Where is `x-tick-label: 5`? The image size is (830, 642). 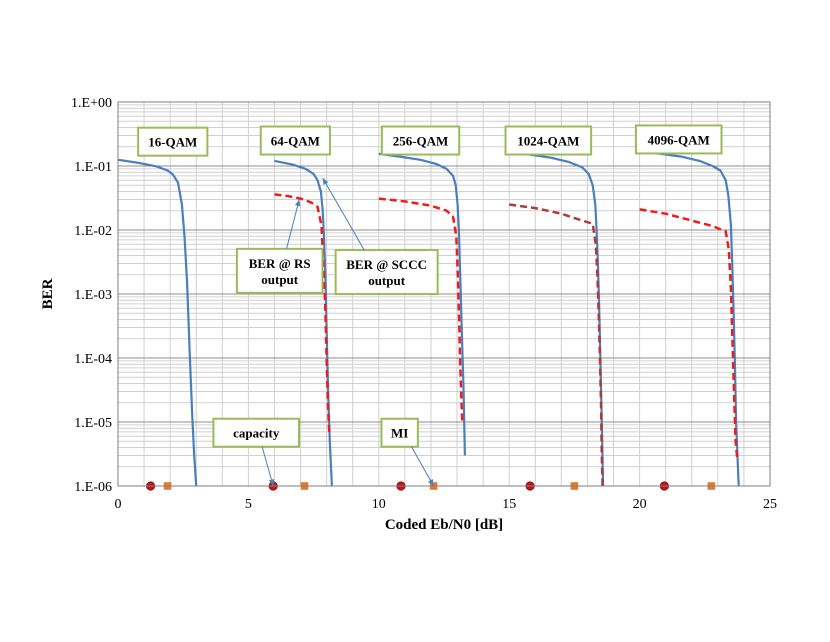
x-tick-label: 5 is located at coordinates (248, 504).